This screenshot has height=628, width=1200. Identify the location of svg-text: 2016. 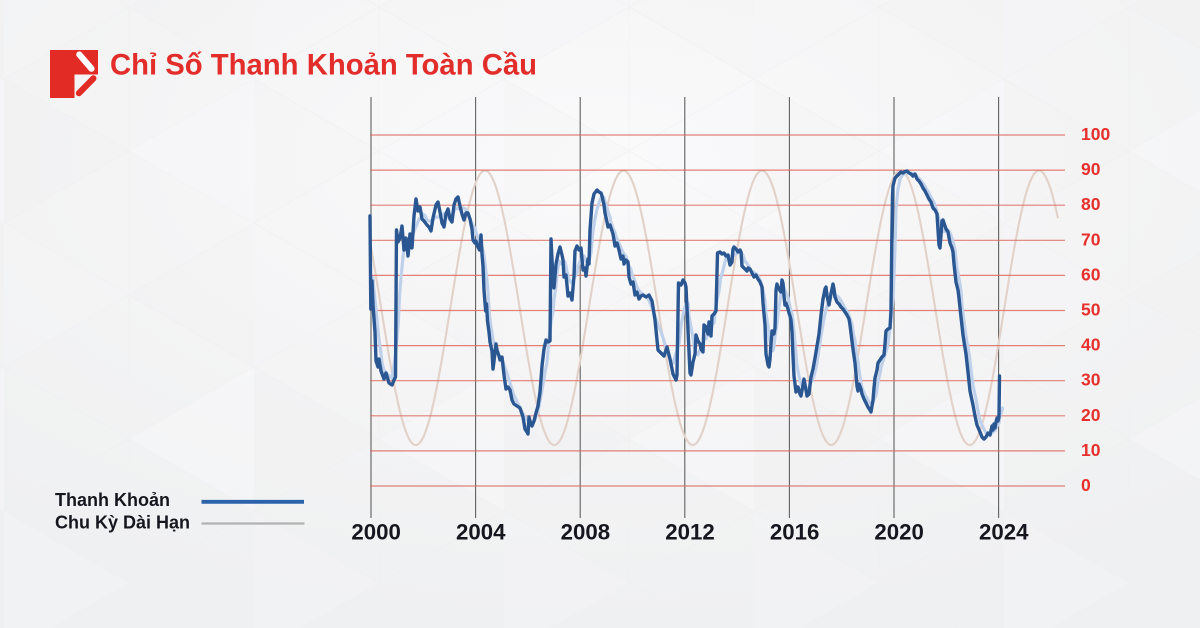
(795, 532).